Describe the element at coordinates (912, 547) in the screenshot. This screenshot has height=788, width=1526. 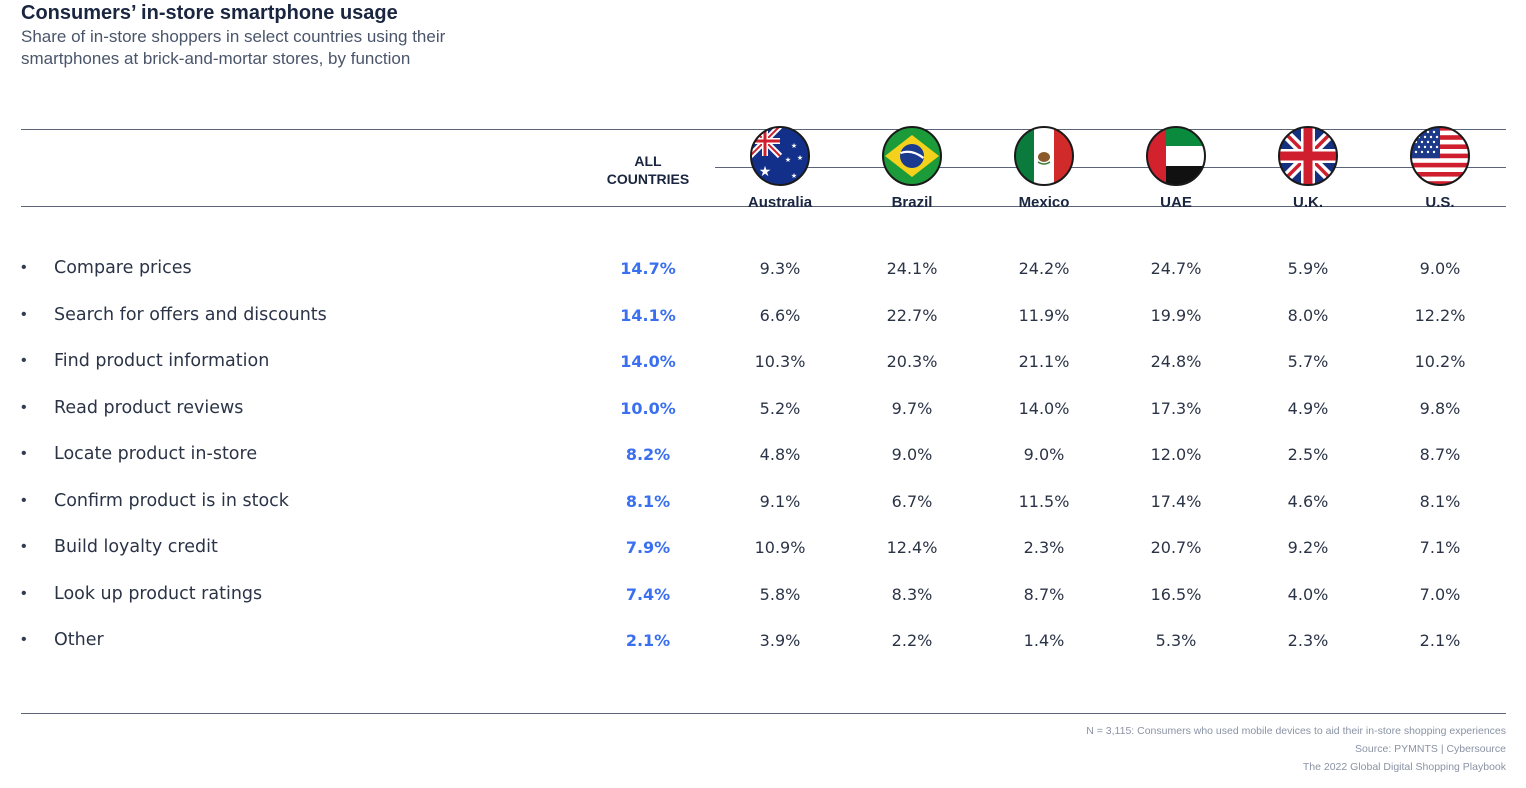
I see `country-value: 12.4%` at that location.